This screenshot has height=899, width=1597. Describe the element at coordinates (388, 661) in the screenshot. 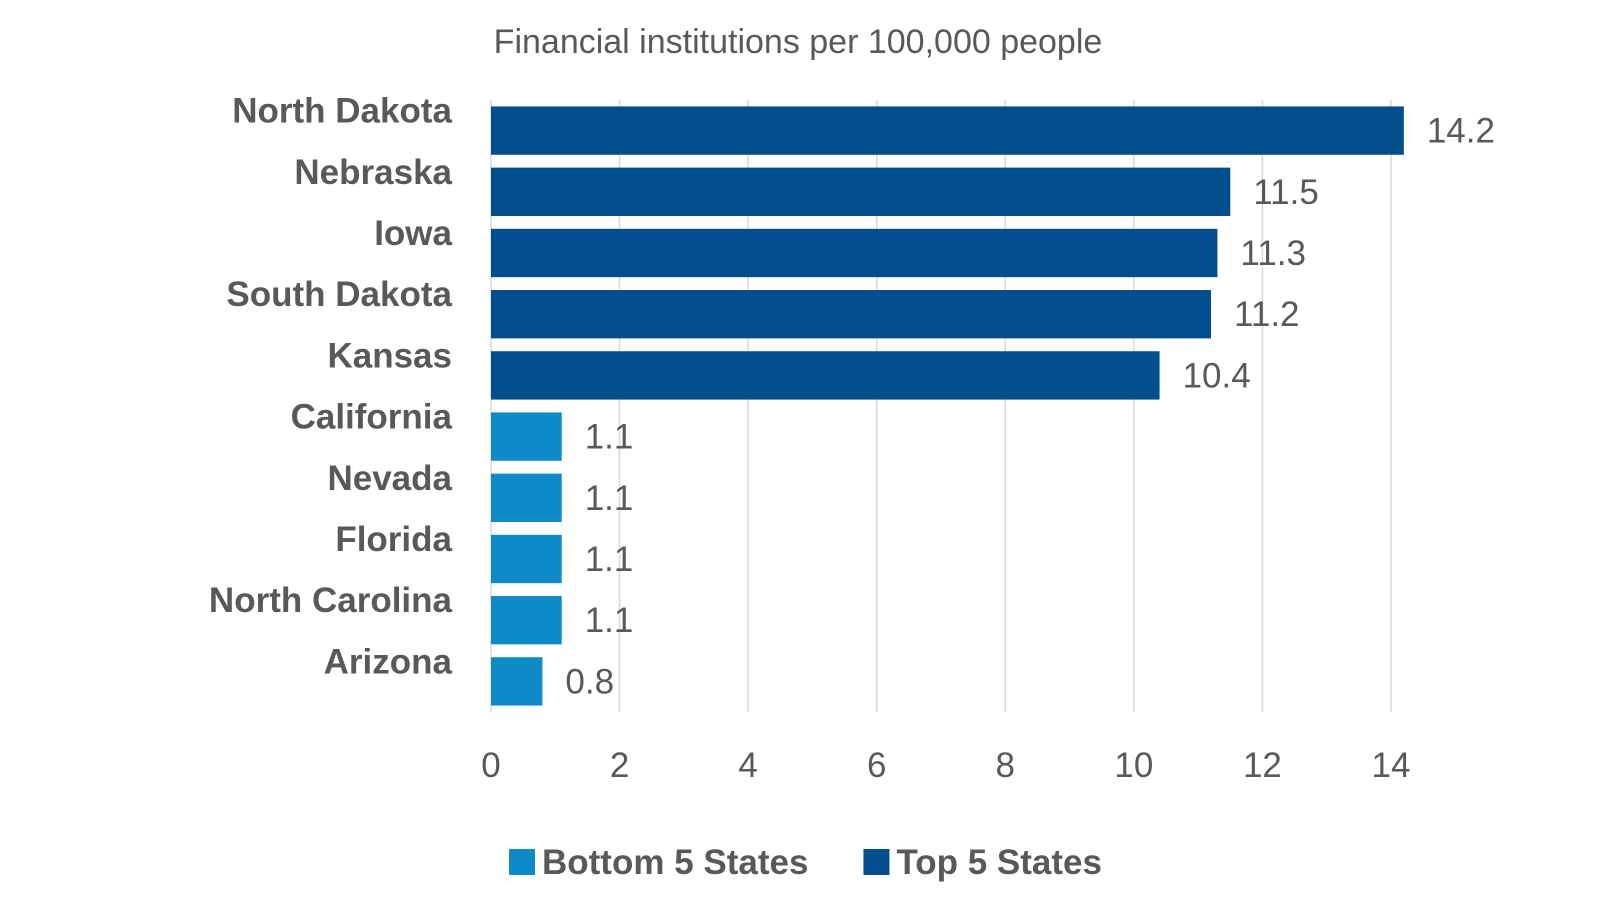

I see `category-label: Arizona` at that location.